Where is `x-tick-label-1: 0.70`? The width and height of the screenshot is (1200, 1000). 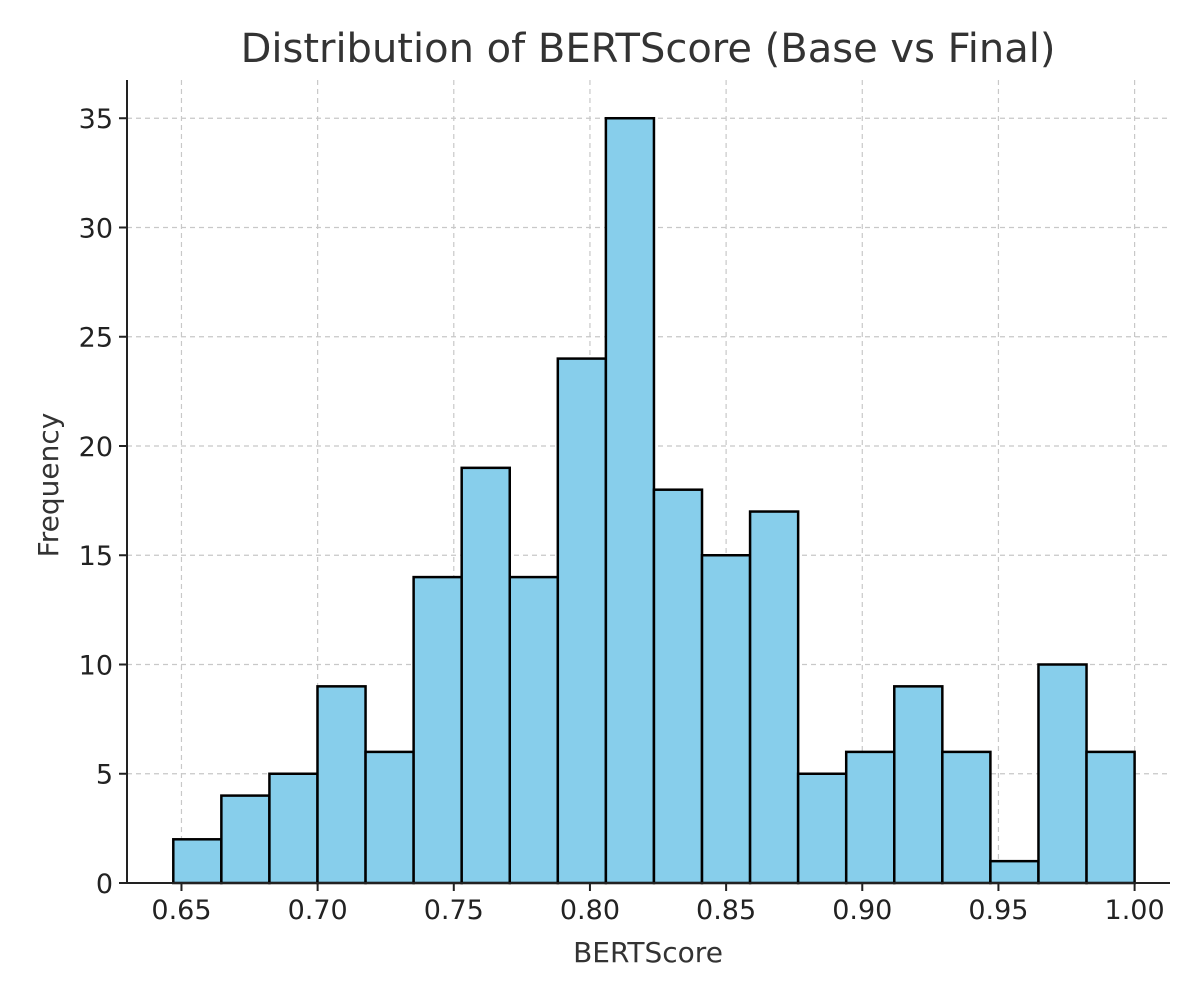
x-tick-label-1: 0.70 is located at coordinates (318, 910).